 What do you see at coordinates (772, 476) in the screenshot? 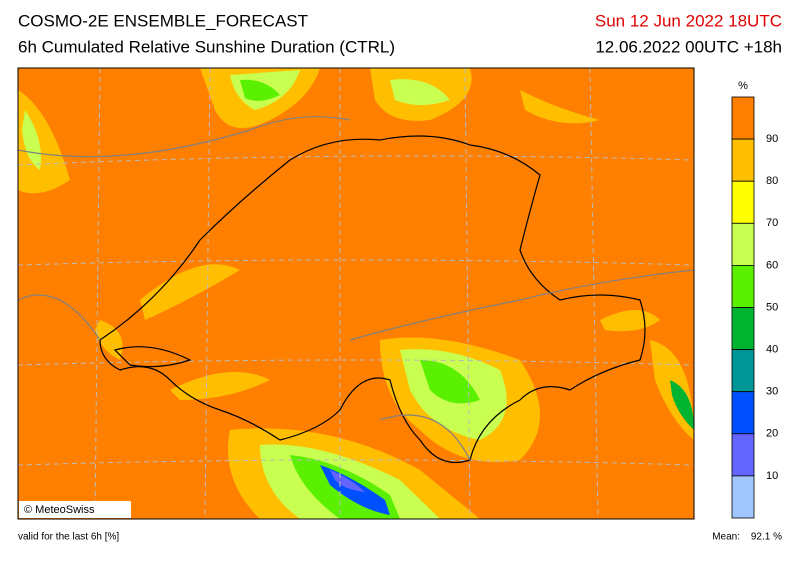
I see `colorbar-tick-label: 10` at bounding box center [772, 476].